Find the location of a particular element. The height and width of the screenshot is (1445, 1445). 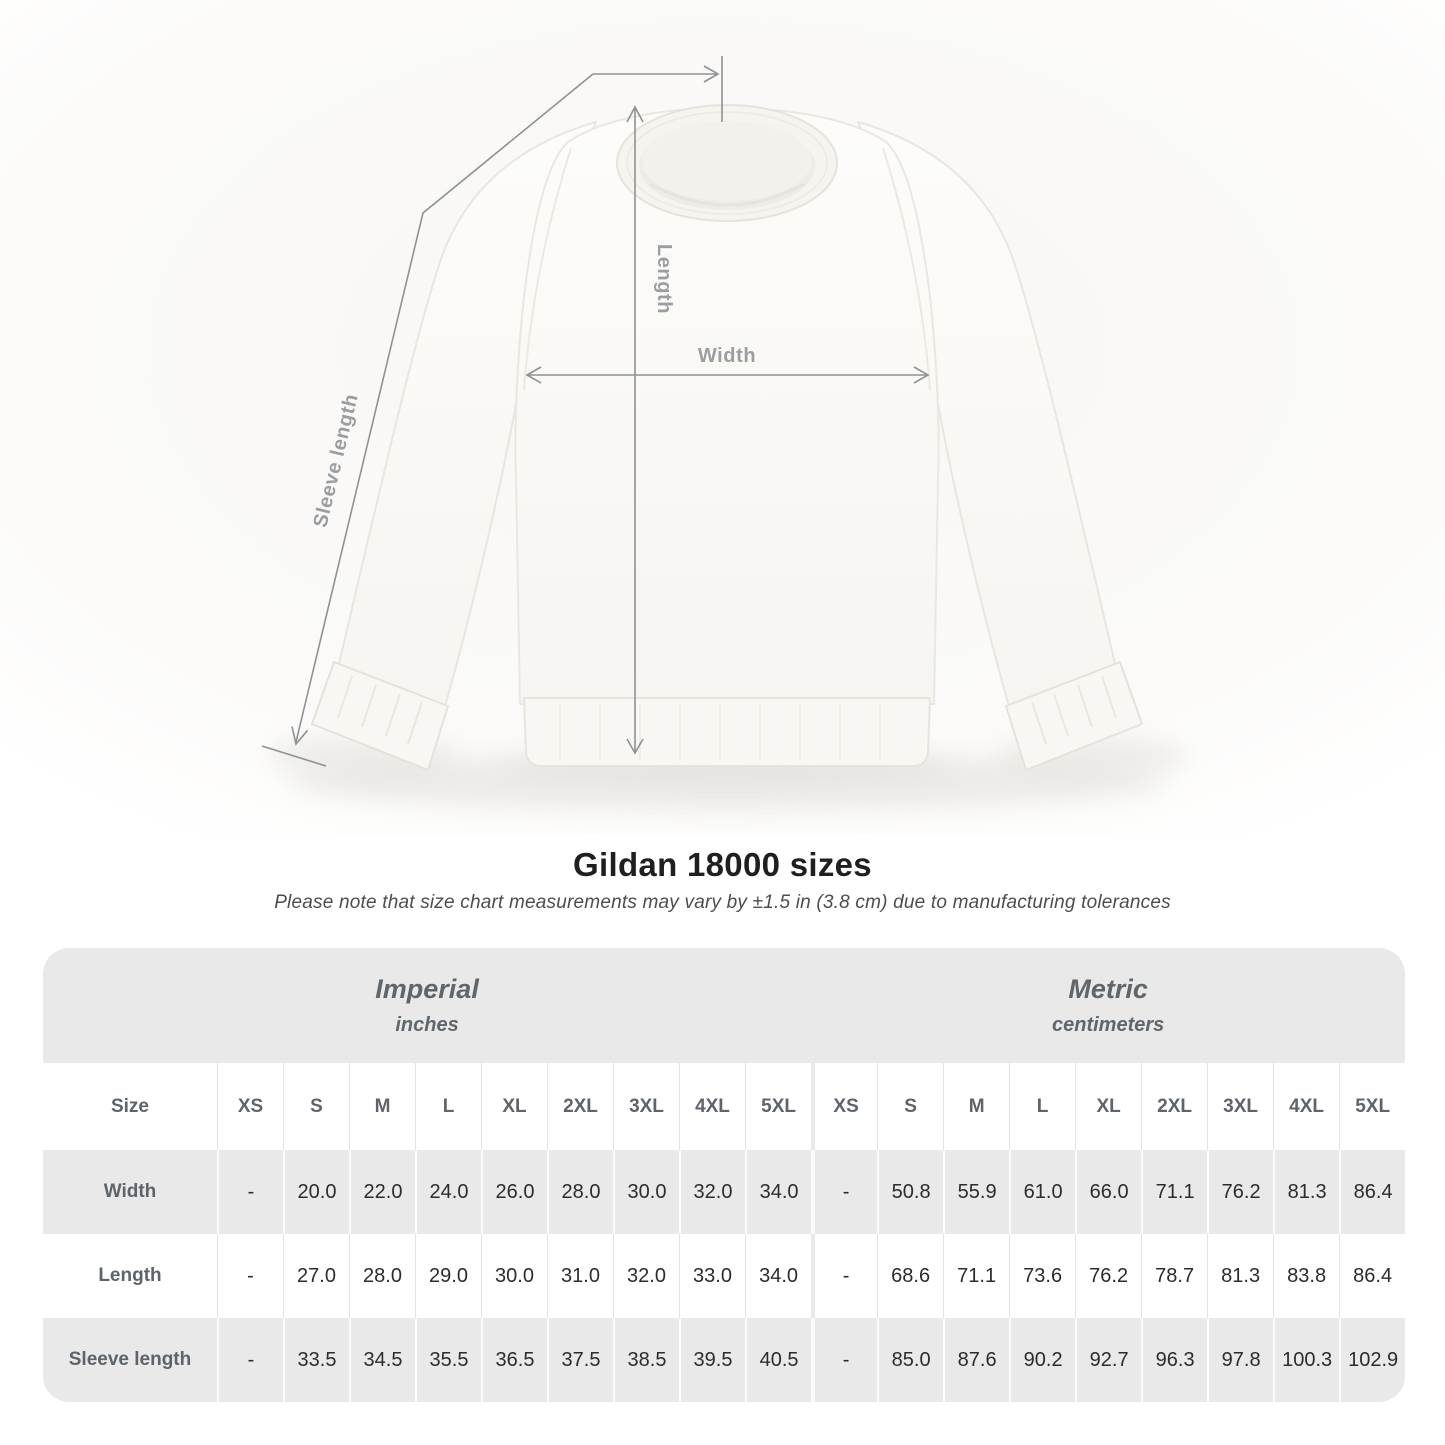

size-value-cell: 97.8 is located at coordinates (1240, 1360).